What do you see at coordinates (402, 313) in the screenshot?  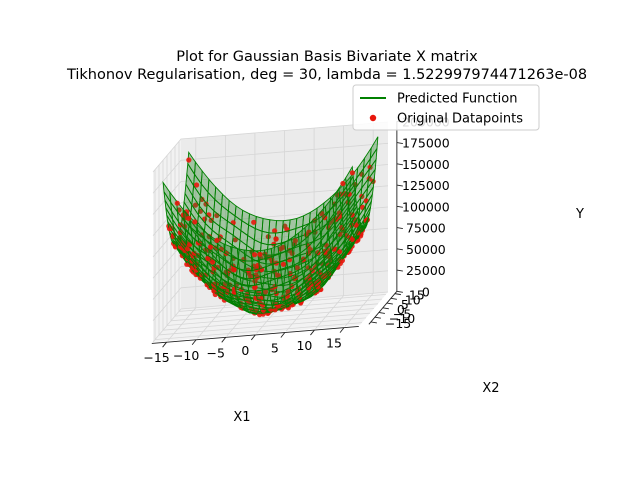 I see `y-tick-label-2: −5` at bounding box center [402, 313].